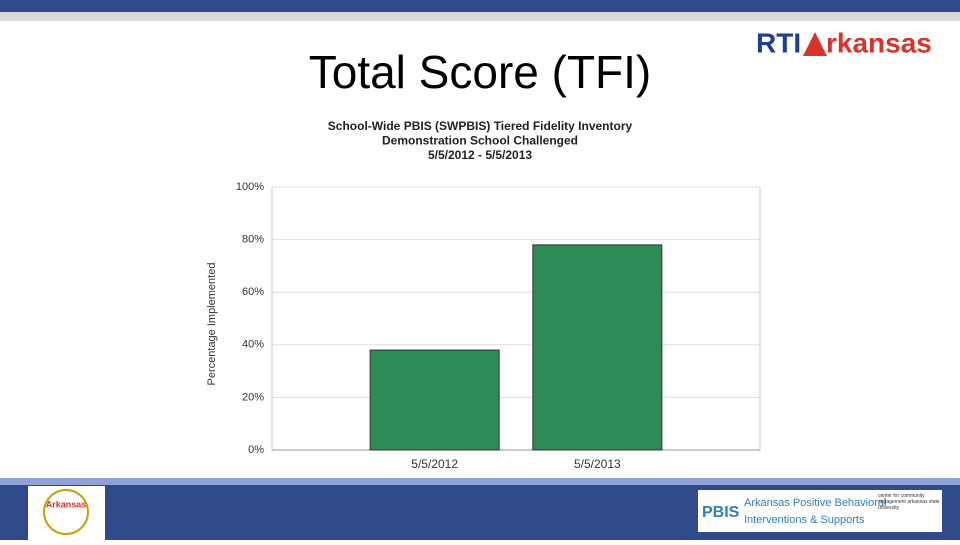 Image resolution: width=960 pixels, height=545 pixels. What do you see at coordinates (480, 16) in the screenshot?
I see `top-strip` at bounding box center [480, 16].